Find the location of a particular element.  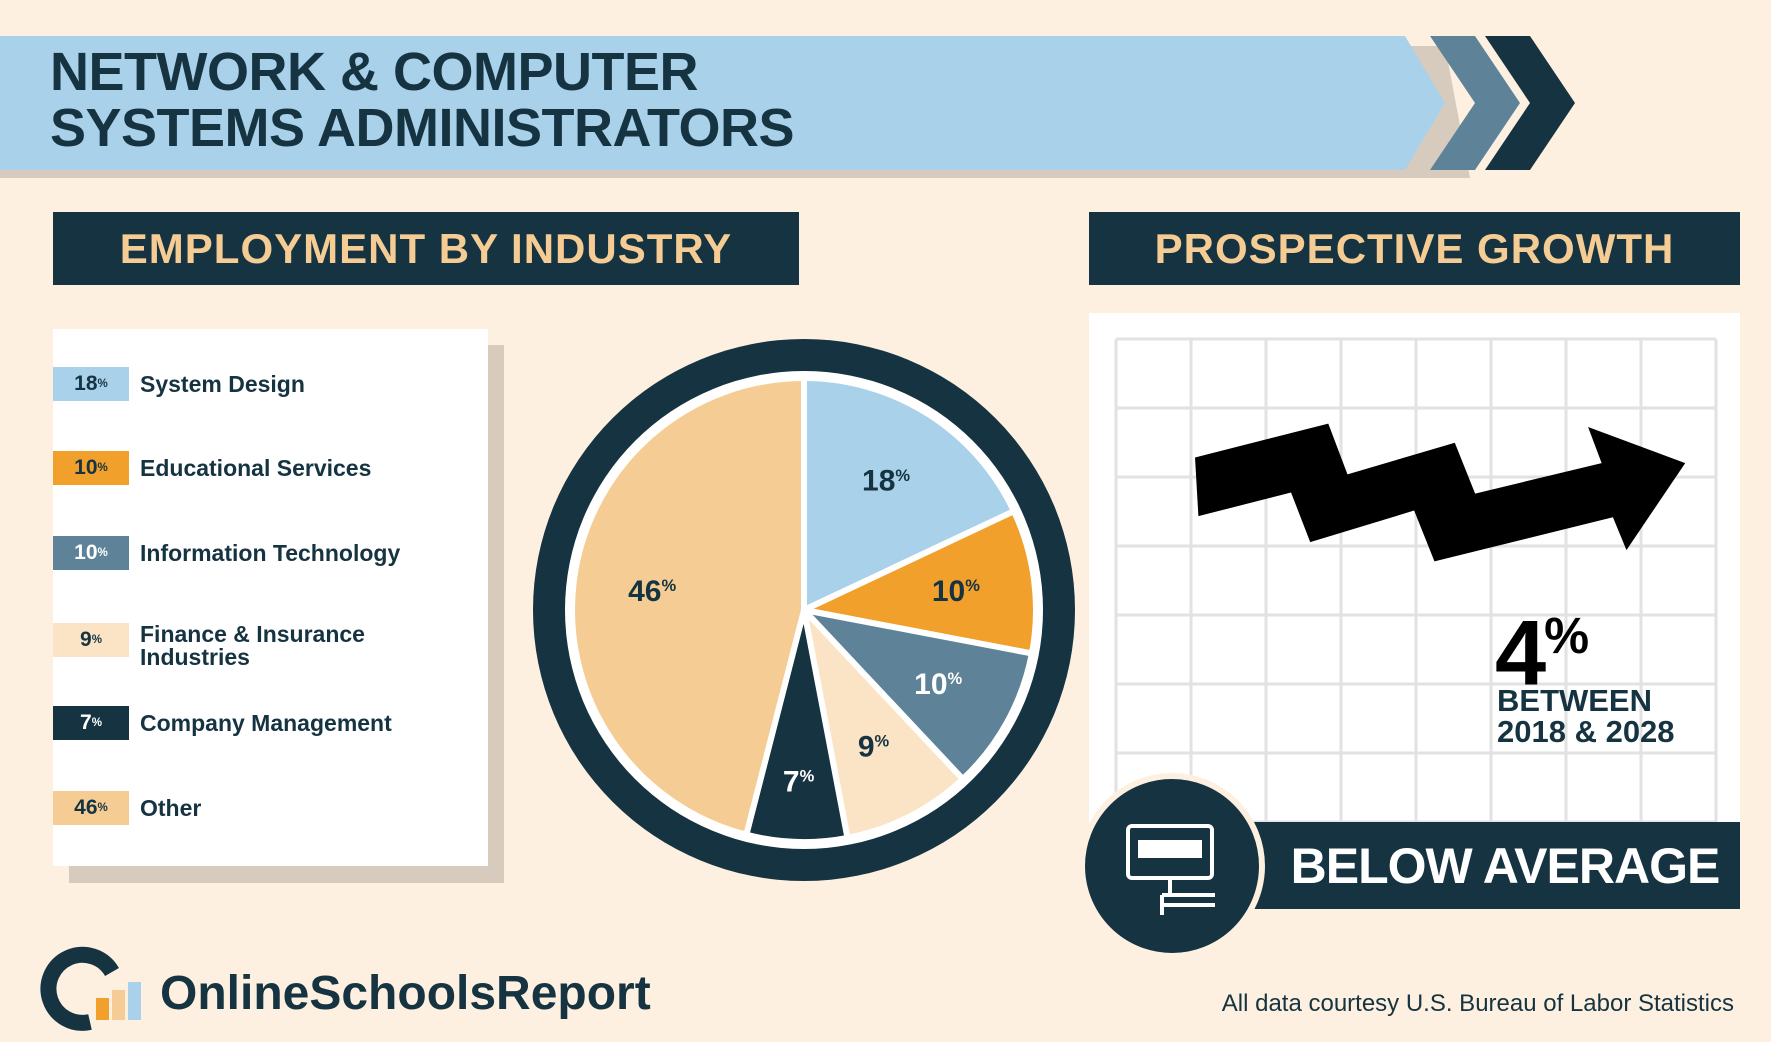

legend-entry: 7% Company Management is located at coordinates (261, 723).